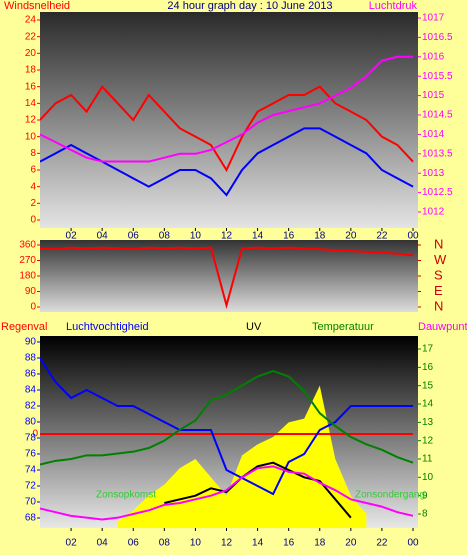  Describe the element at coordinates (438, 290) in the screenshot. I see `y2-tick-label: E` at that location.